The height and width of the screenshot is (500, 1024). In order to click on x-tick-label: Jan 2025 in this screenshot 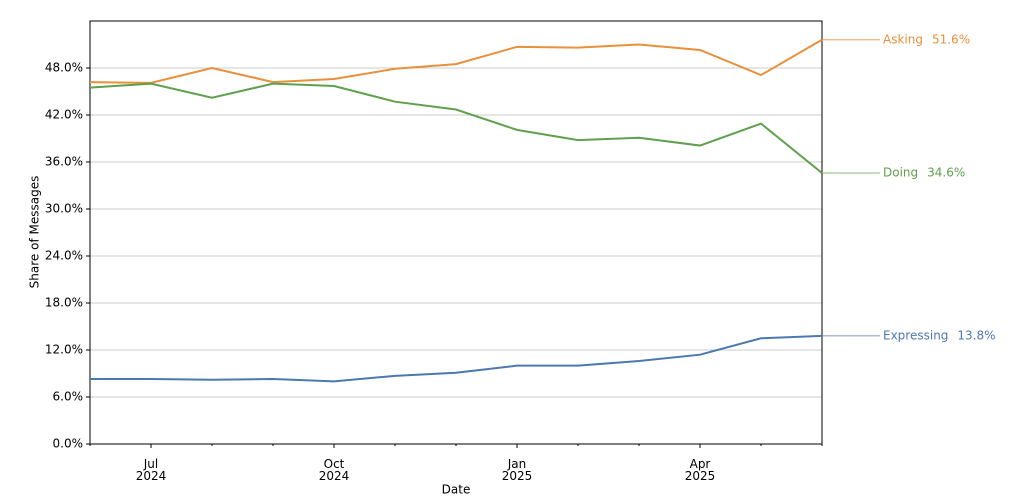, I will do `click(517, 470)`.